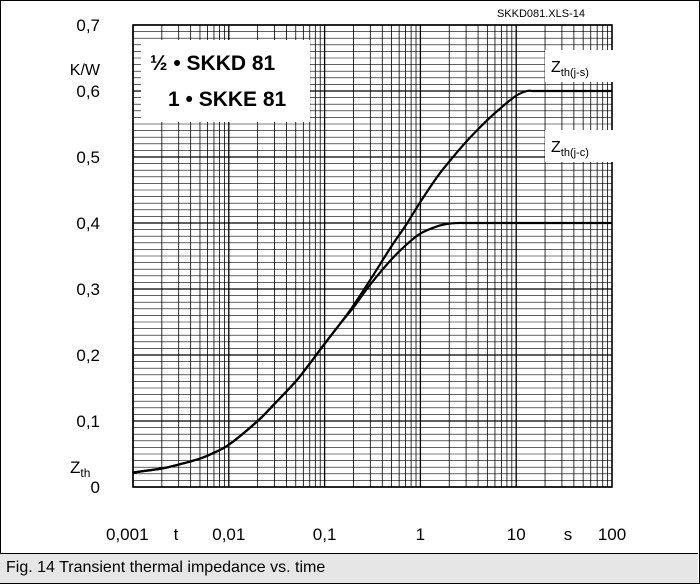 Image resolution: width=700 pixels, height=584 pixels. I want to click on y-tick-label: 0,7, so click(88, 25).